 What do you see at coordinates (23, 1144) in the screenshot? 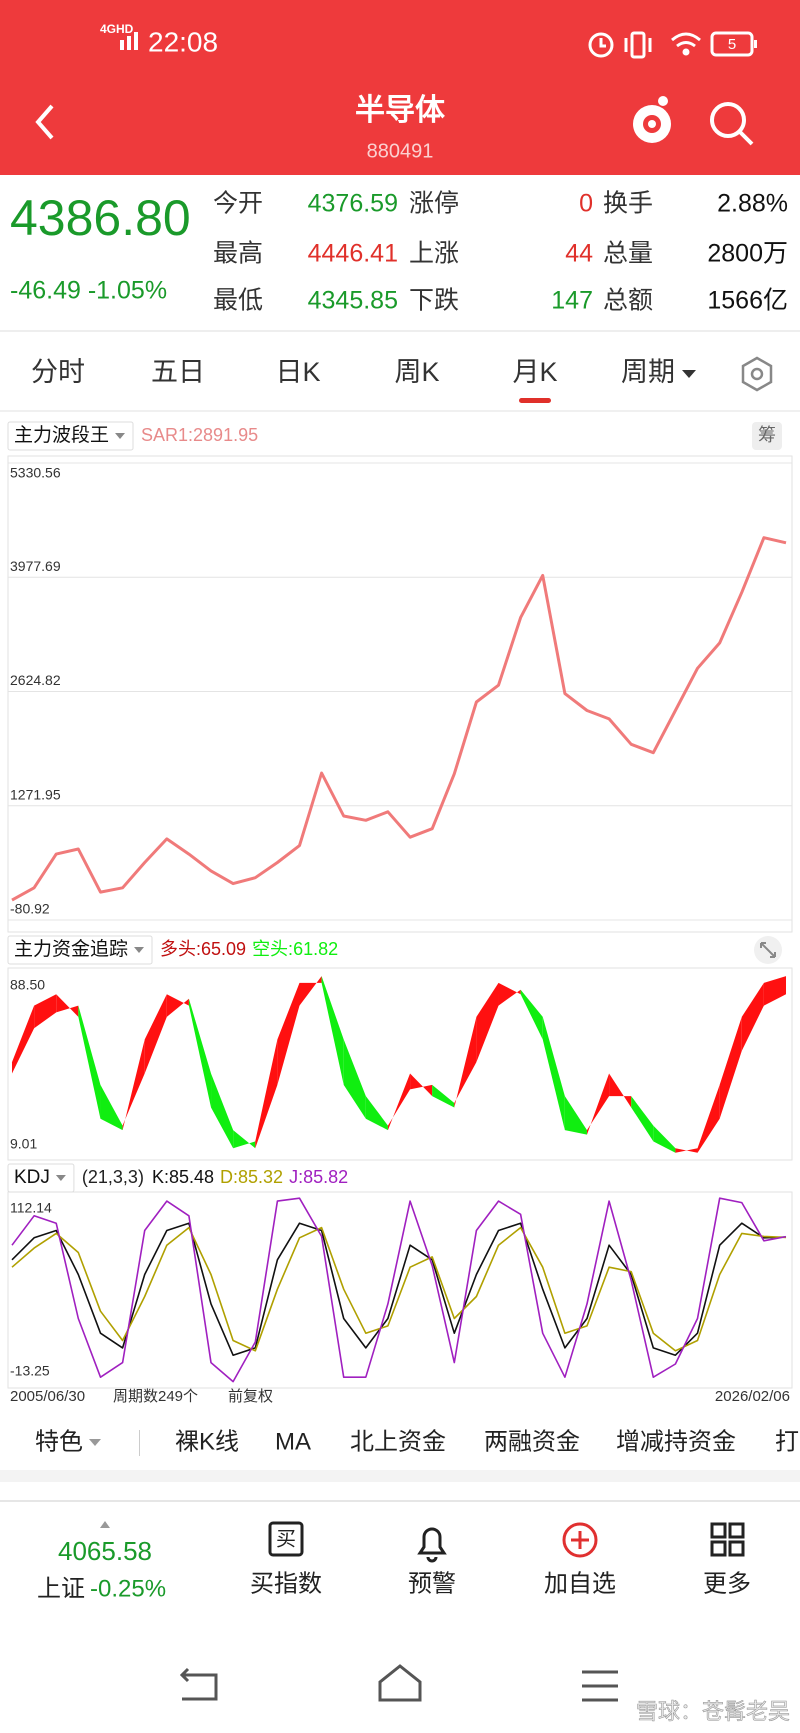
I see `y-tick-label: 9.01` at bounding box center [23, 1144].